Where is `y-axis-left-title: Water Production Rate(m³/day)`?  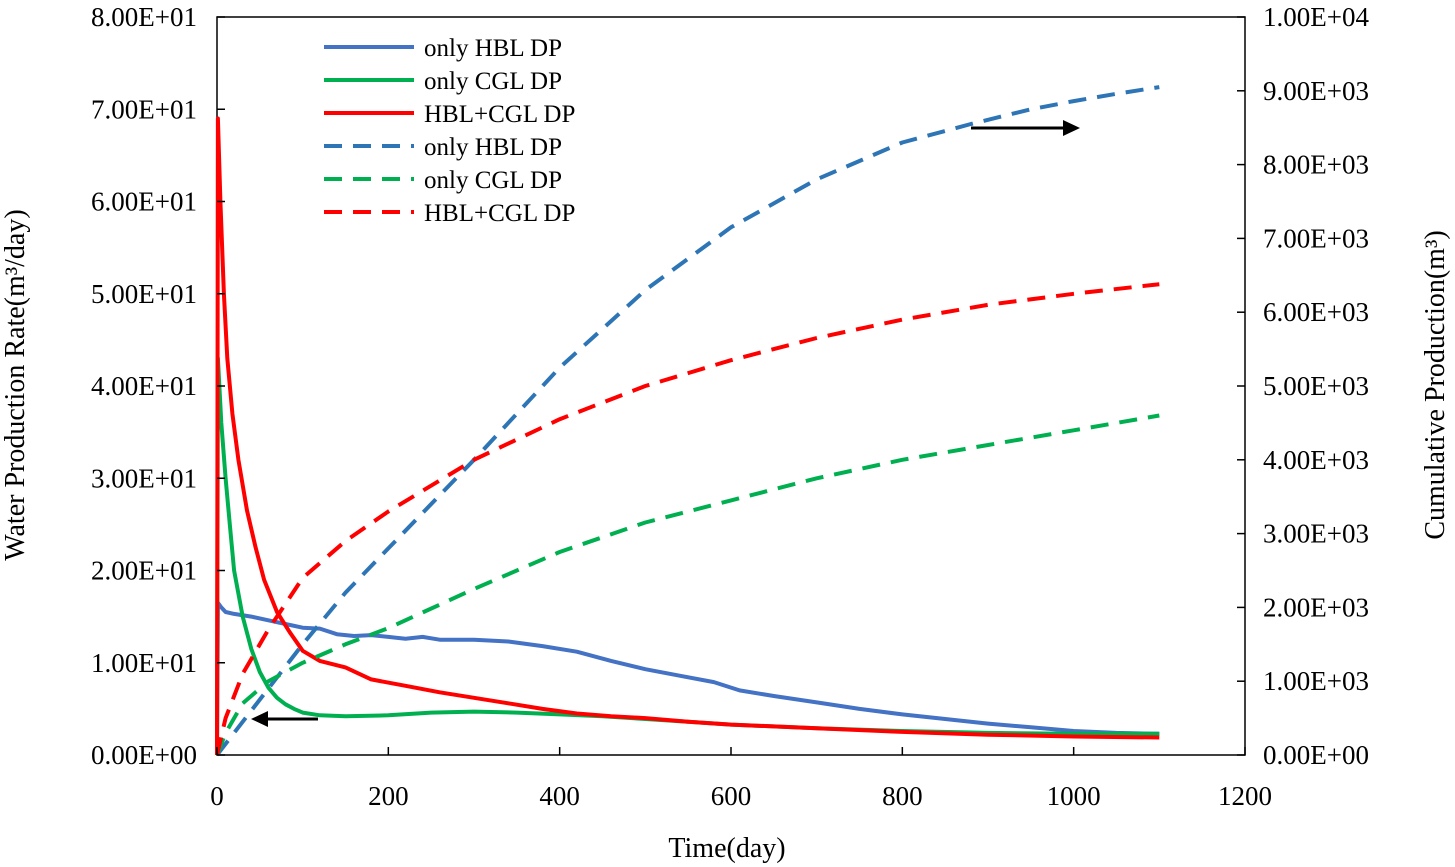 y-axis-left-title: Water Production Rate(m³/day) is located at coordinates (15, 384).